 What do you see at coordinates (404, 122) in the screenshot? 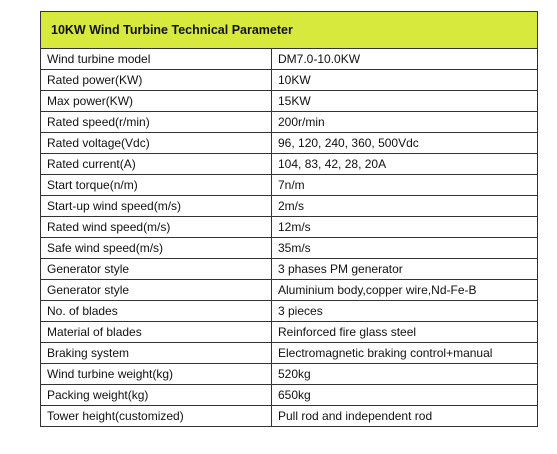
I see `parameter-value-cell: 200r/min` at bounding box center [404, 122].